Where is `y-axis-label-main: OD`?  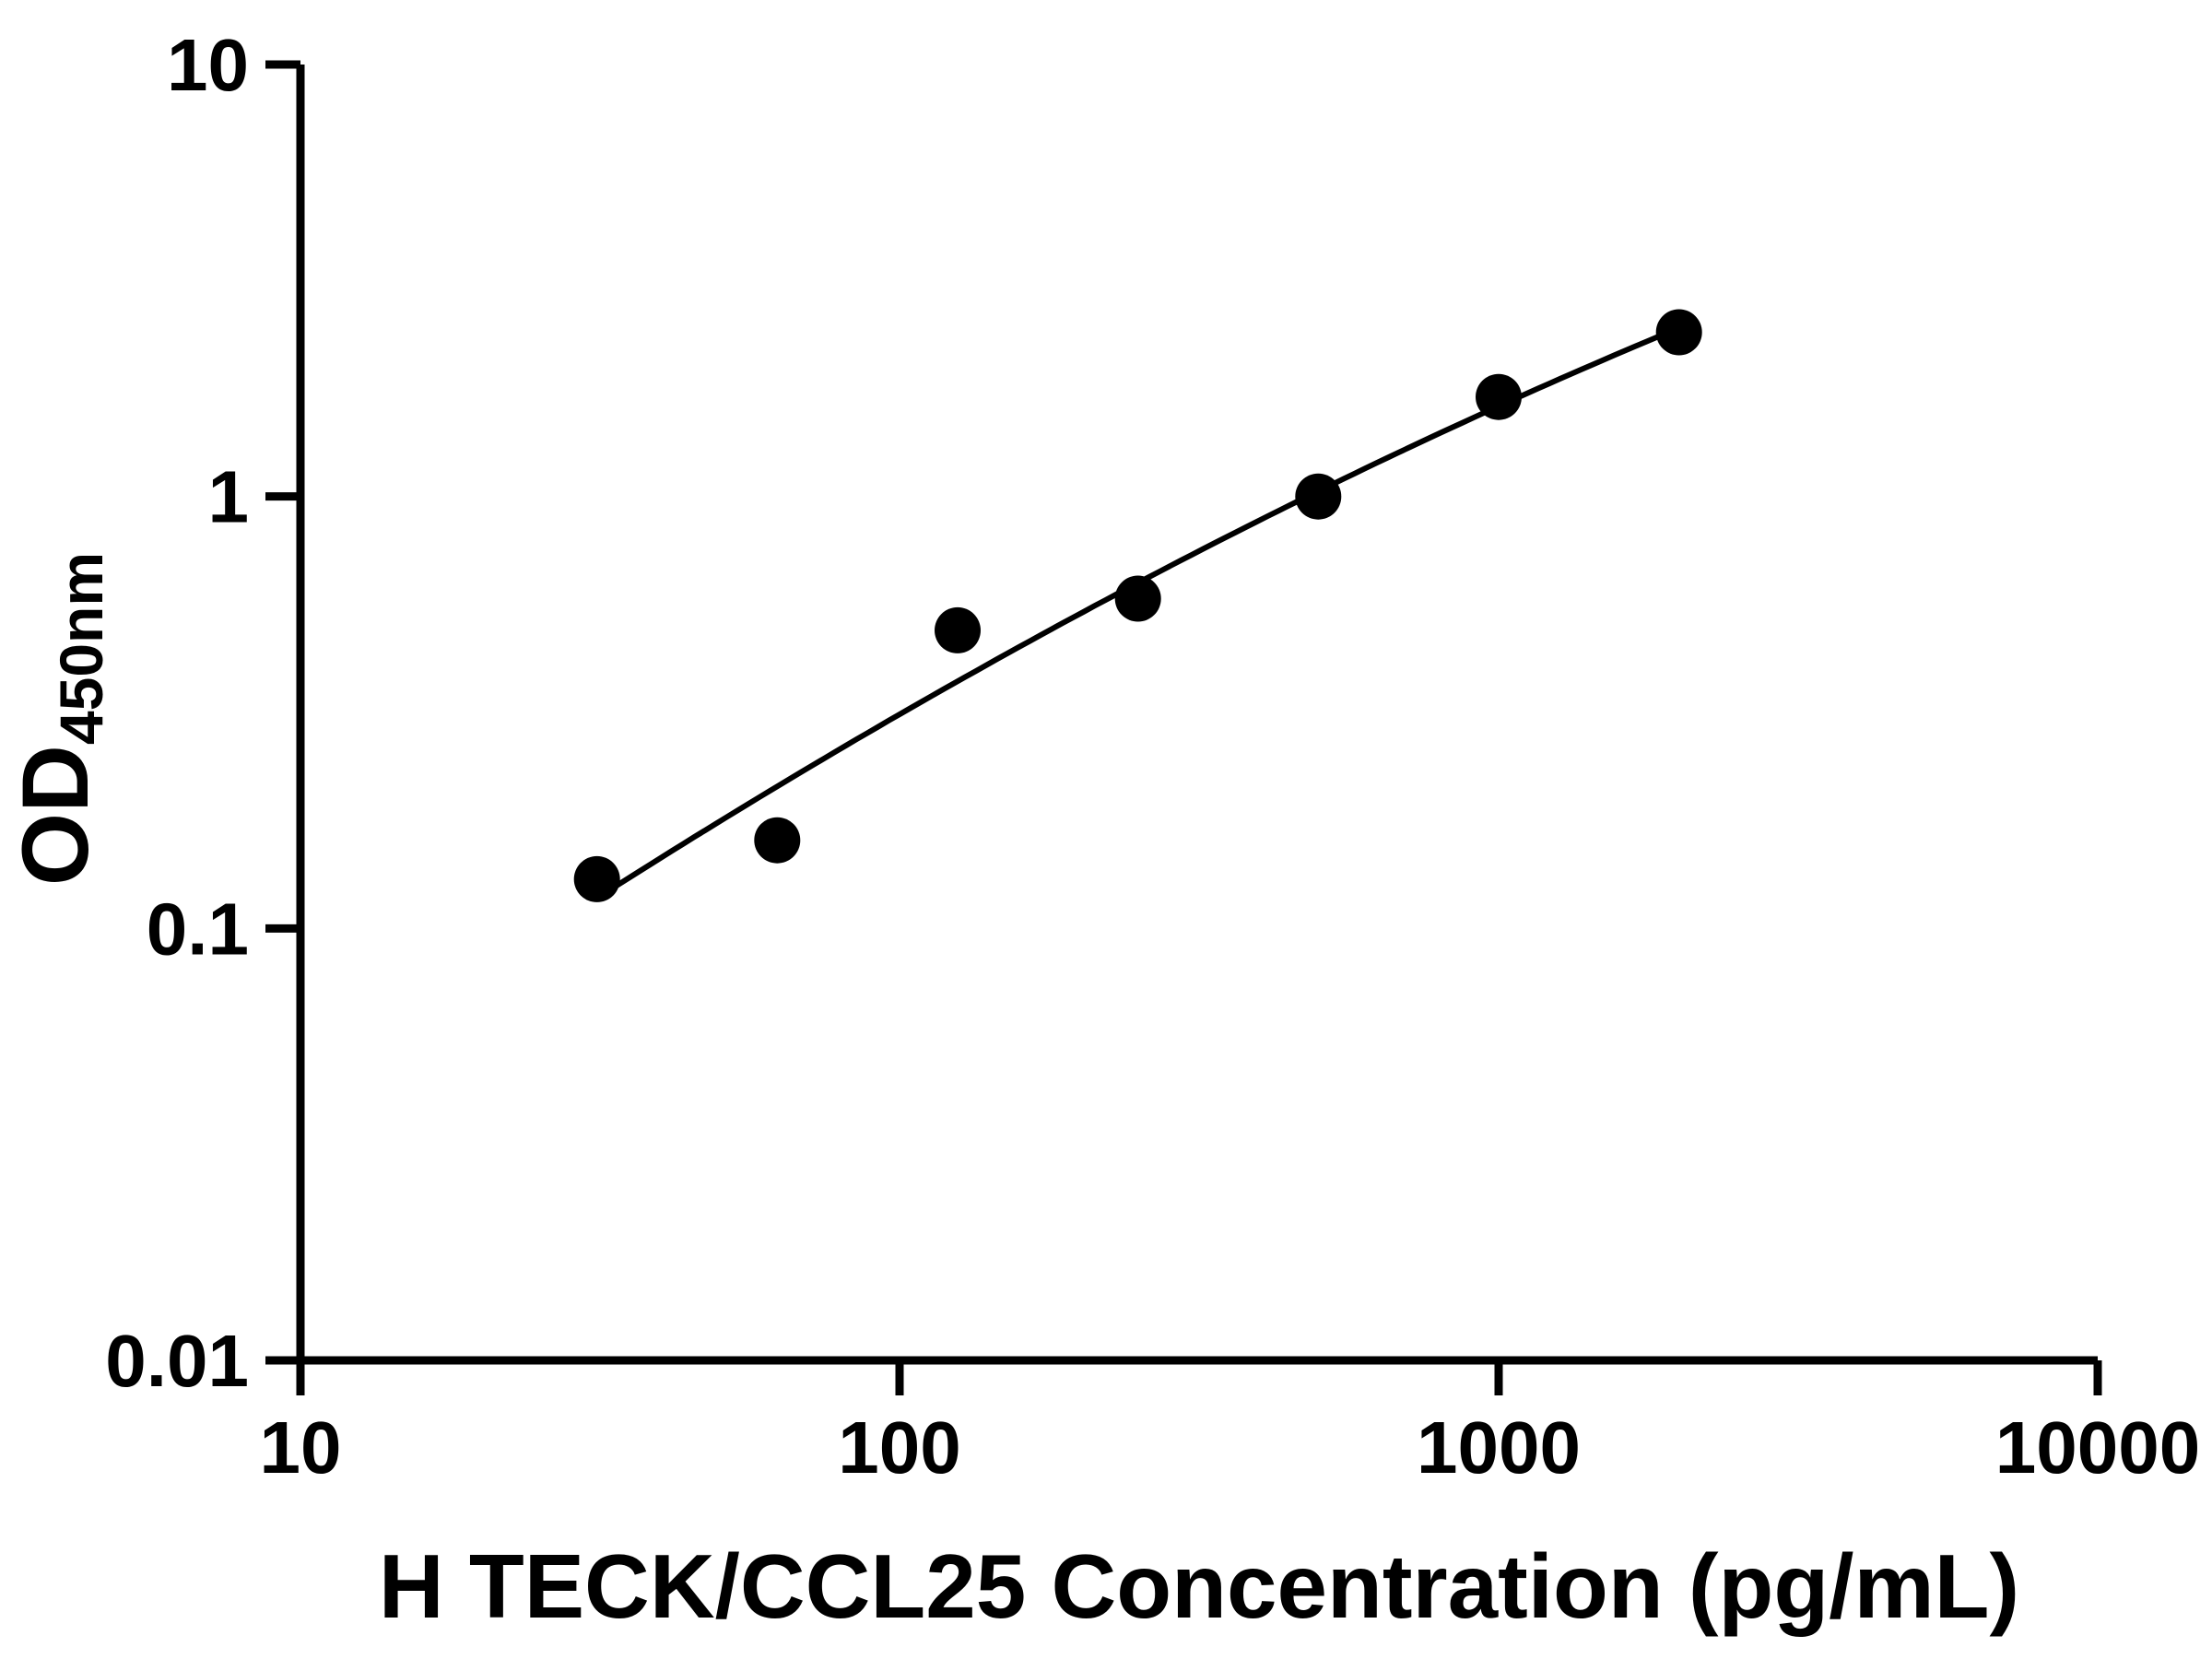
y-axis-label-main: OD is located at coordinates (55, 815).